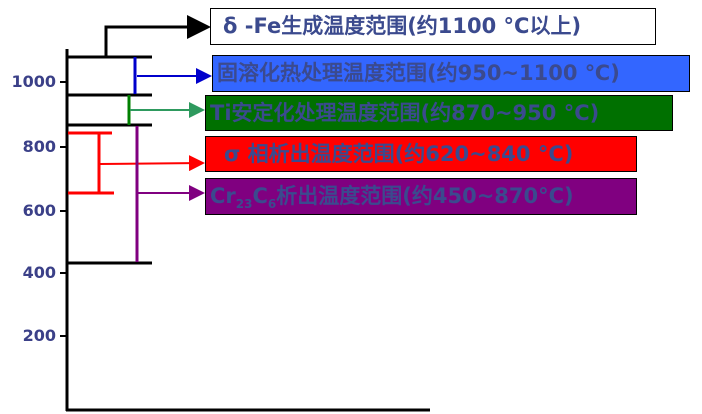  Describe the element at coordinates (39, 146) in the screenshot. I see `y-tick-label: 800` at that location.